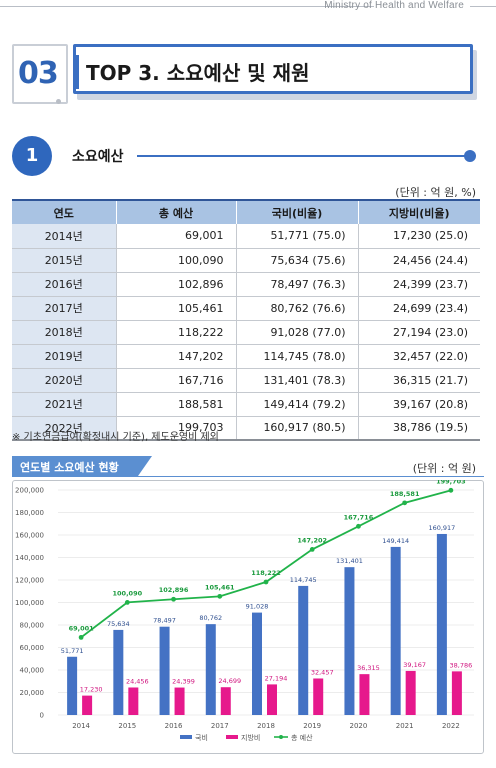 The width and height of the screenshot is (496, 768). Describe the element at coordinates (115, 437) in the screenshot. I see `table-note: ※ 기초연금급여(확정내시 기준), 제도운영비 제외` at that location.